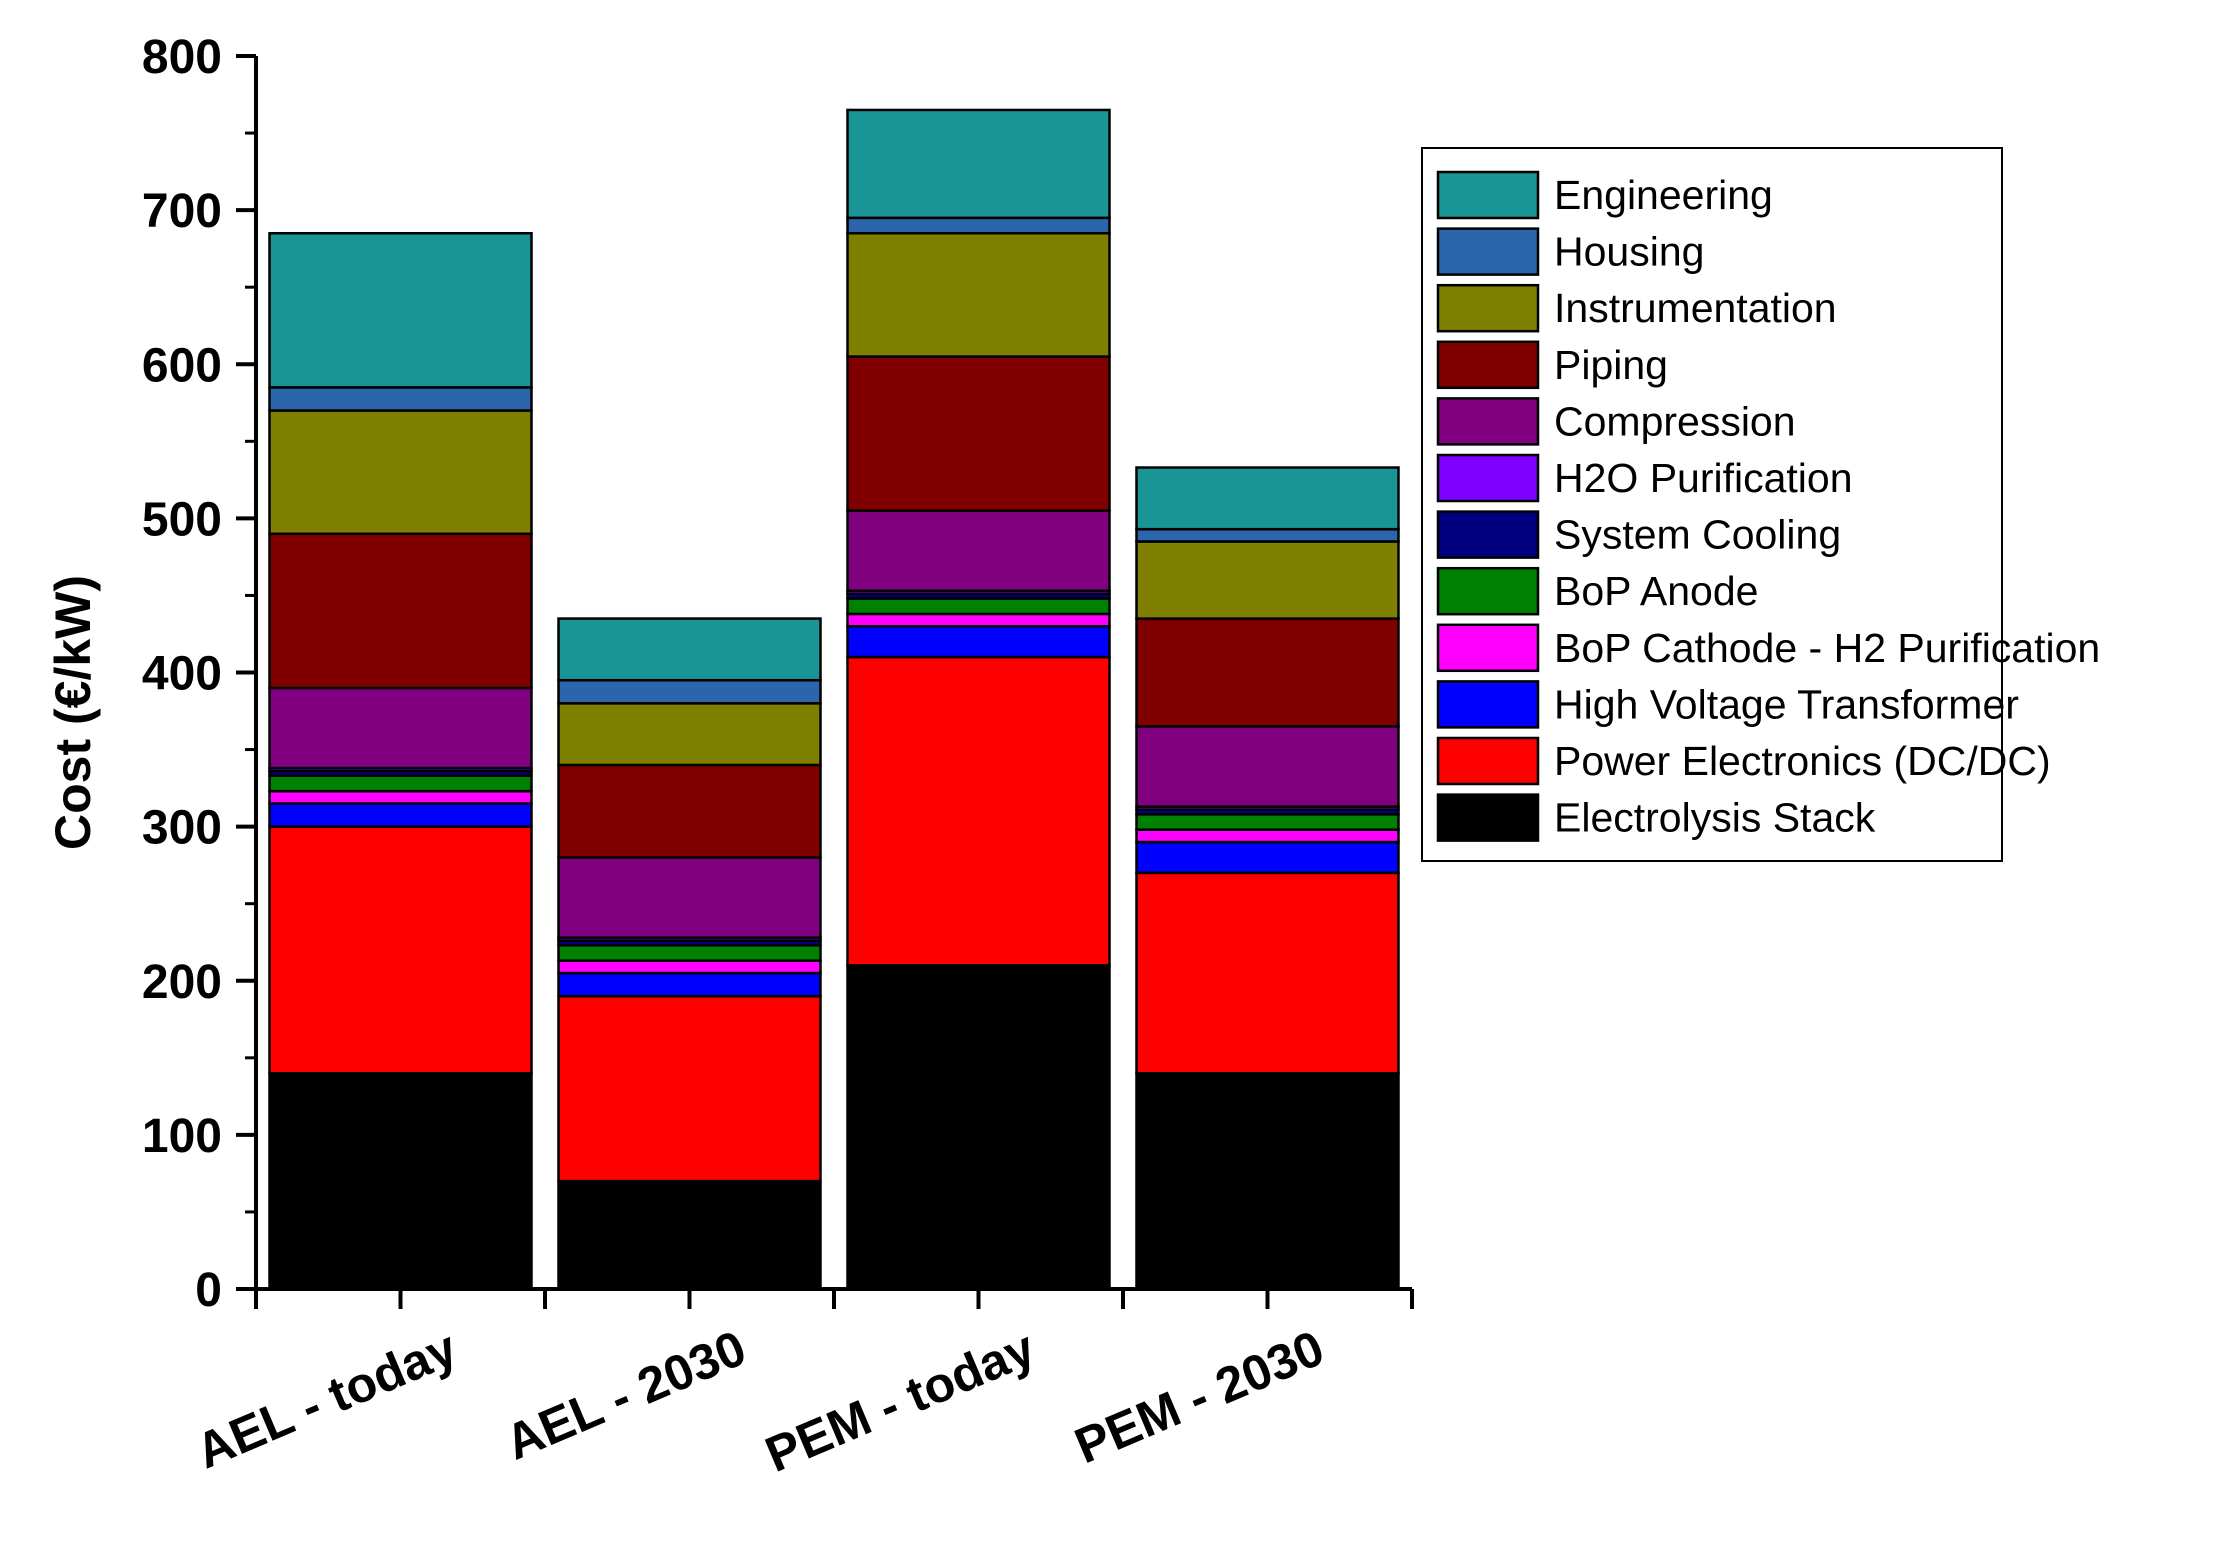  Describe the element at coordinates (73, 712) in the screenshot. I see `y-axis-title: Cost (€/kW)` at that location.